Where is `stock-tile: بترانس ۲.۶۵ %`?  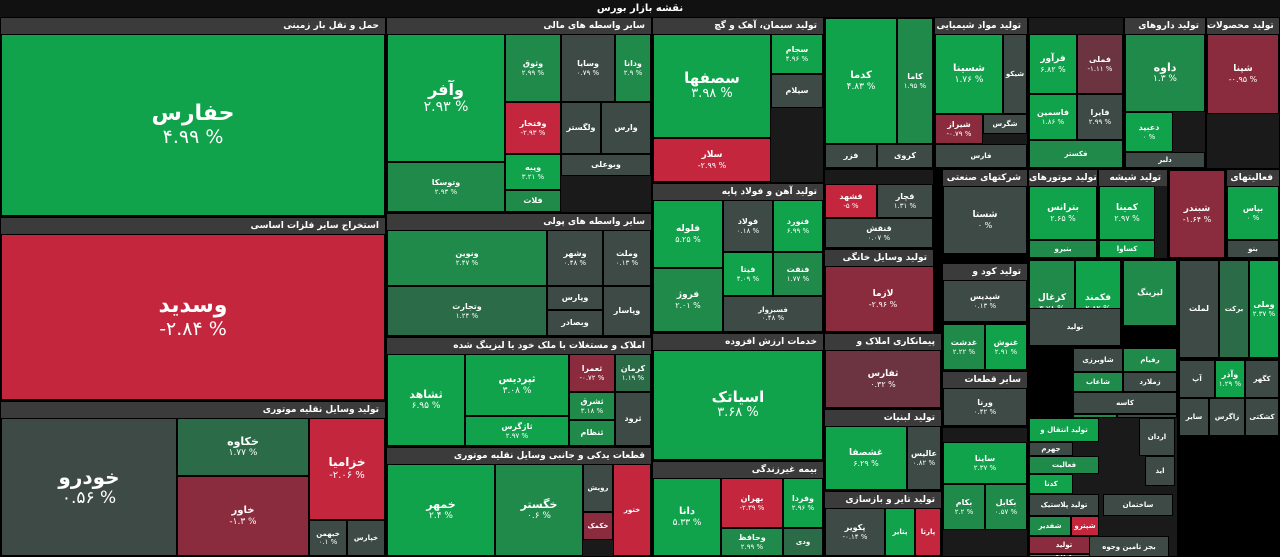
stock-tile: بترانس ۲.۶۵ % is located at coordinates (1063, 213).